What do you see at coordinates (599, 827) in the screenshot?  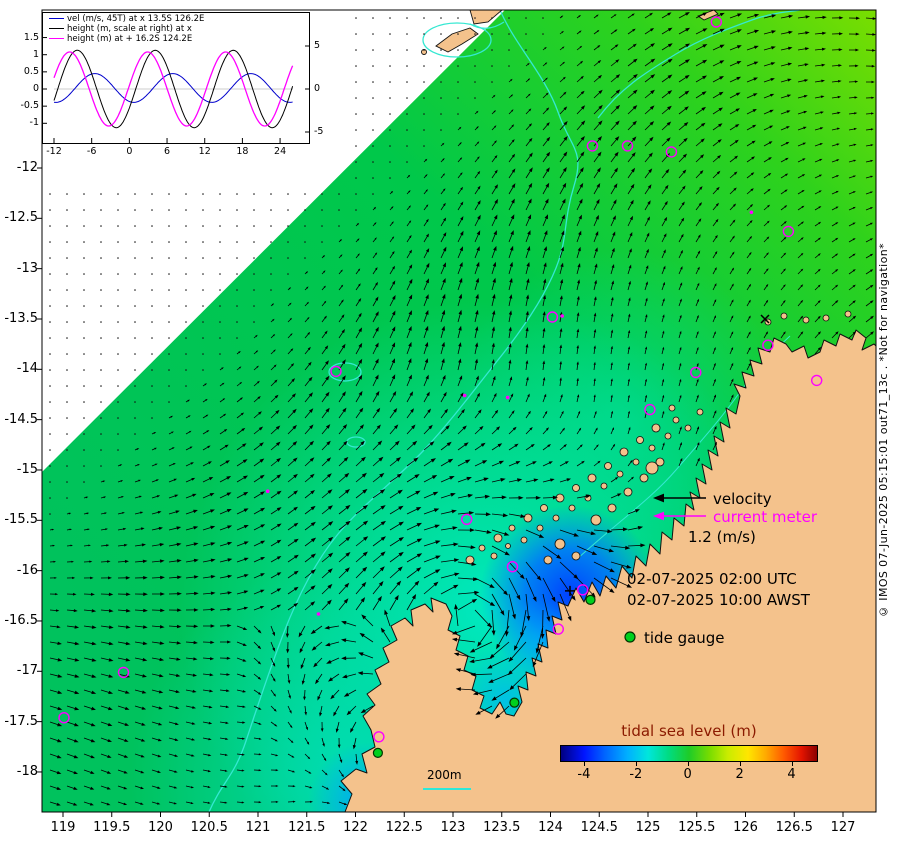 I see `x-tick-label: 124.5` at bounding box center [599, 827].